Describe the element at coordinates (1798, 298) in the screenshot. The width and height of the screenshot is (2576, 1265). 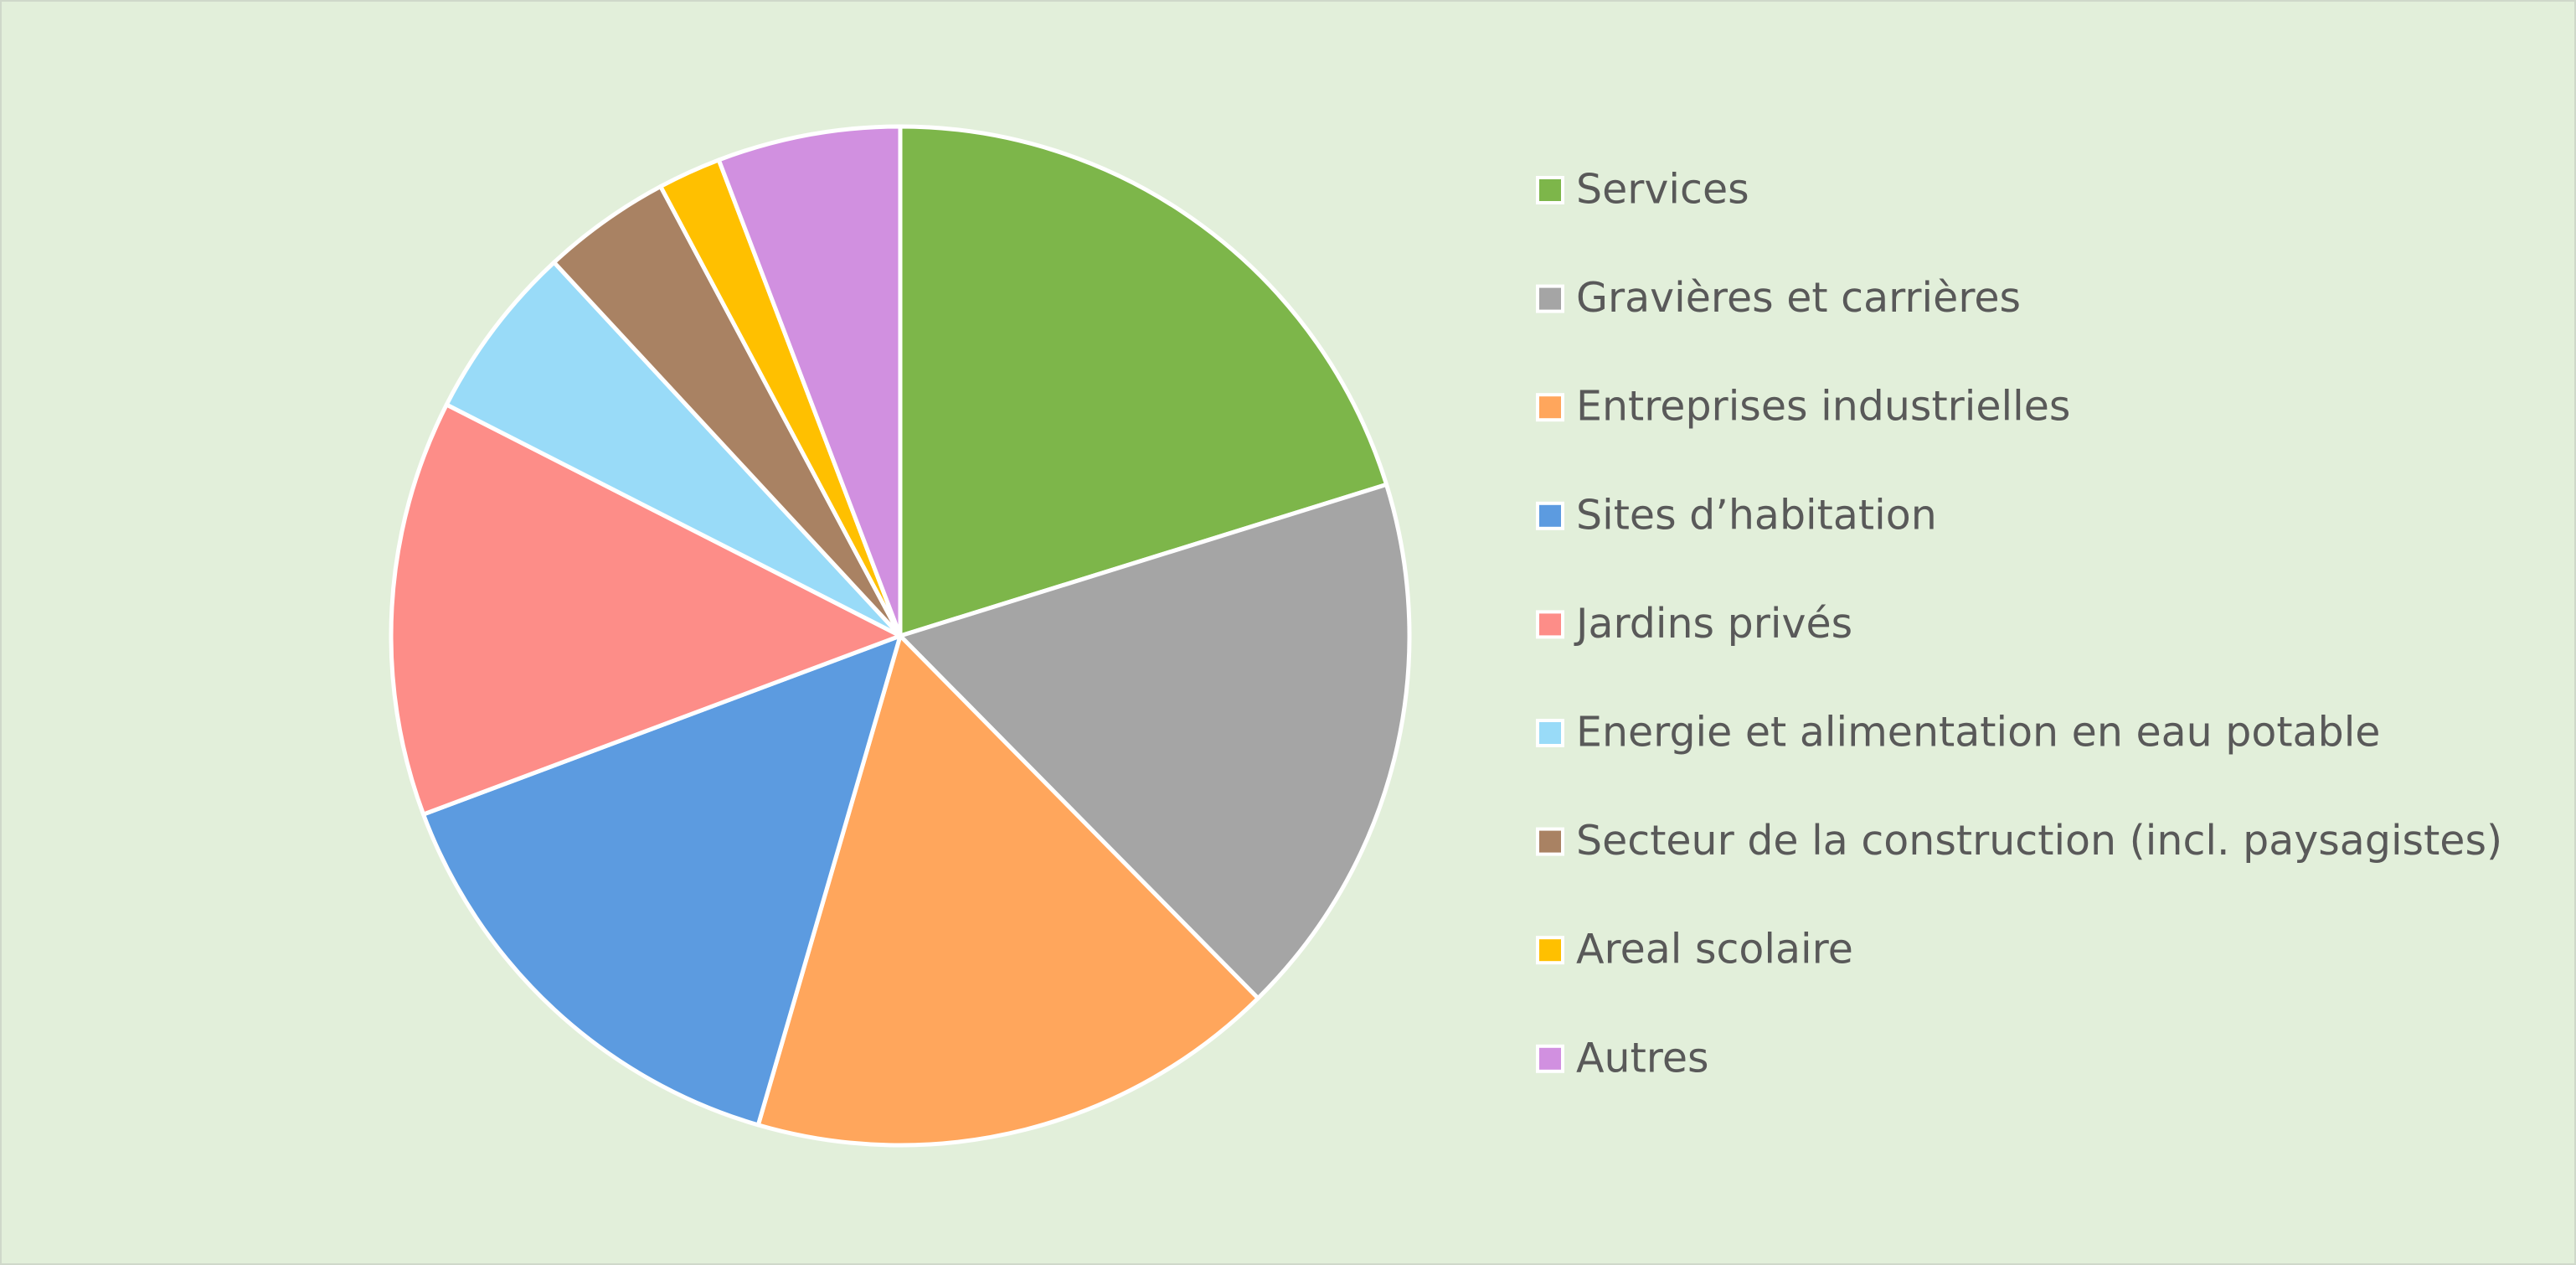
I see `legend-label: Gravières et carrières` at that location.